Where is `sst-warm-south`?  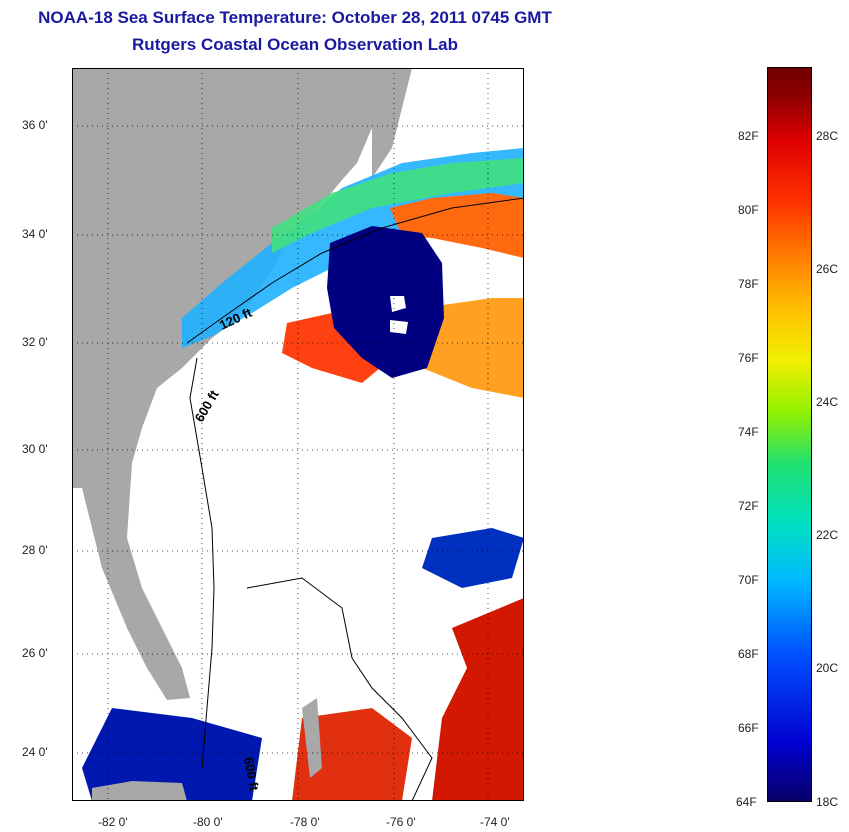
sst-warm-south is located at coordinates (478, 699).